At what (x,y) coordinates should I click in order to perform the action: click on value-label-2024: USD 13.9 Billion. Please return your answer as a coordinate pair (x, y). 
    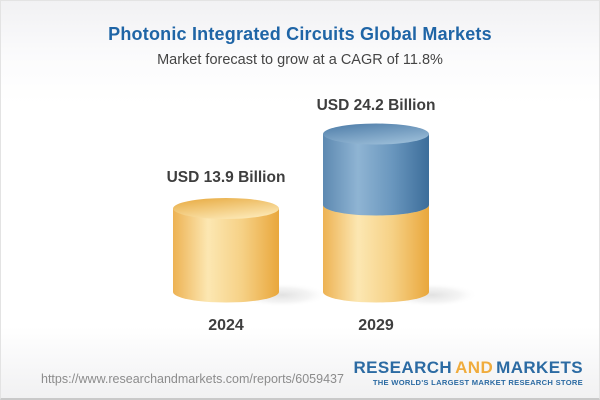
    Looking at the image, I should click on (226, 177).